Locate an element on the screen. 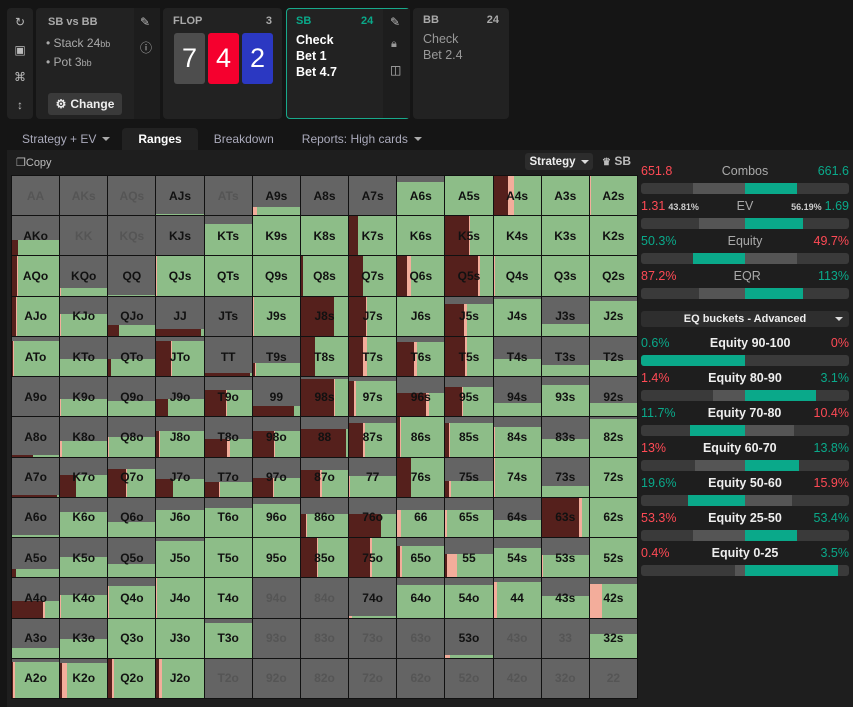  hand-cell-J8o: J8o is located at coordinates (180, 437).